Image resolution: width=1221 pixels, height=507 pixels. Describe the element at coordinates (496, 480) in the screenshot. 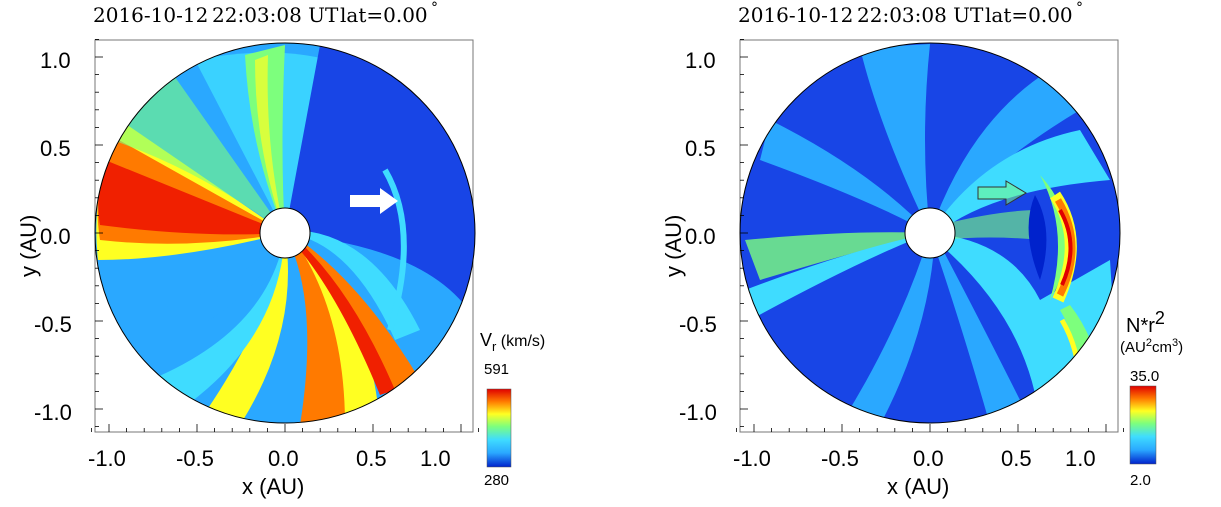

I see `colorbar-min-label: 280` at that location.